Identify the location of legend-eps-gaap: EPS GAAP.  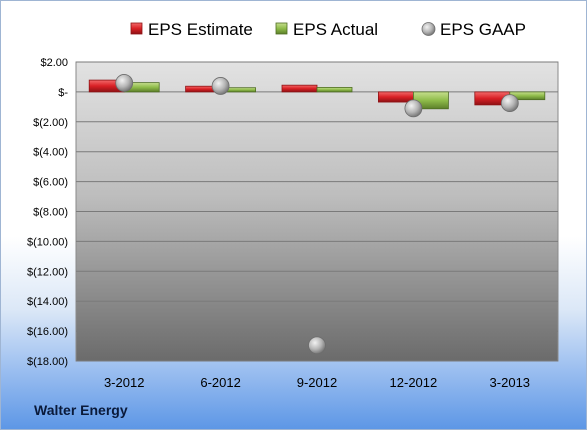
(473, 29).